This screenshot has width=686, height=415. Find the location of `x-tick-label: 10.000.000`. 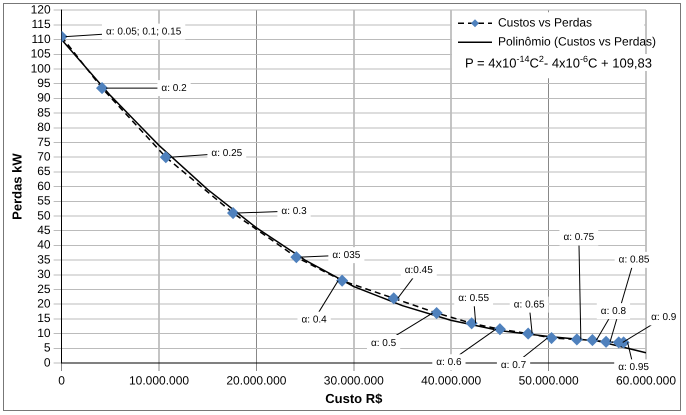

x-tick-label: 10.000.000 is located at coordinates (159, 381).